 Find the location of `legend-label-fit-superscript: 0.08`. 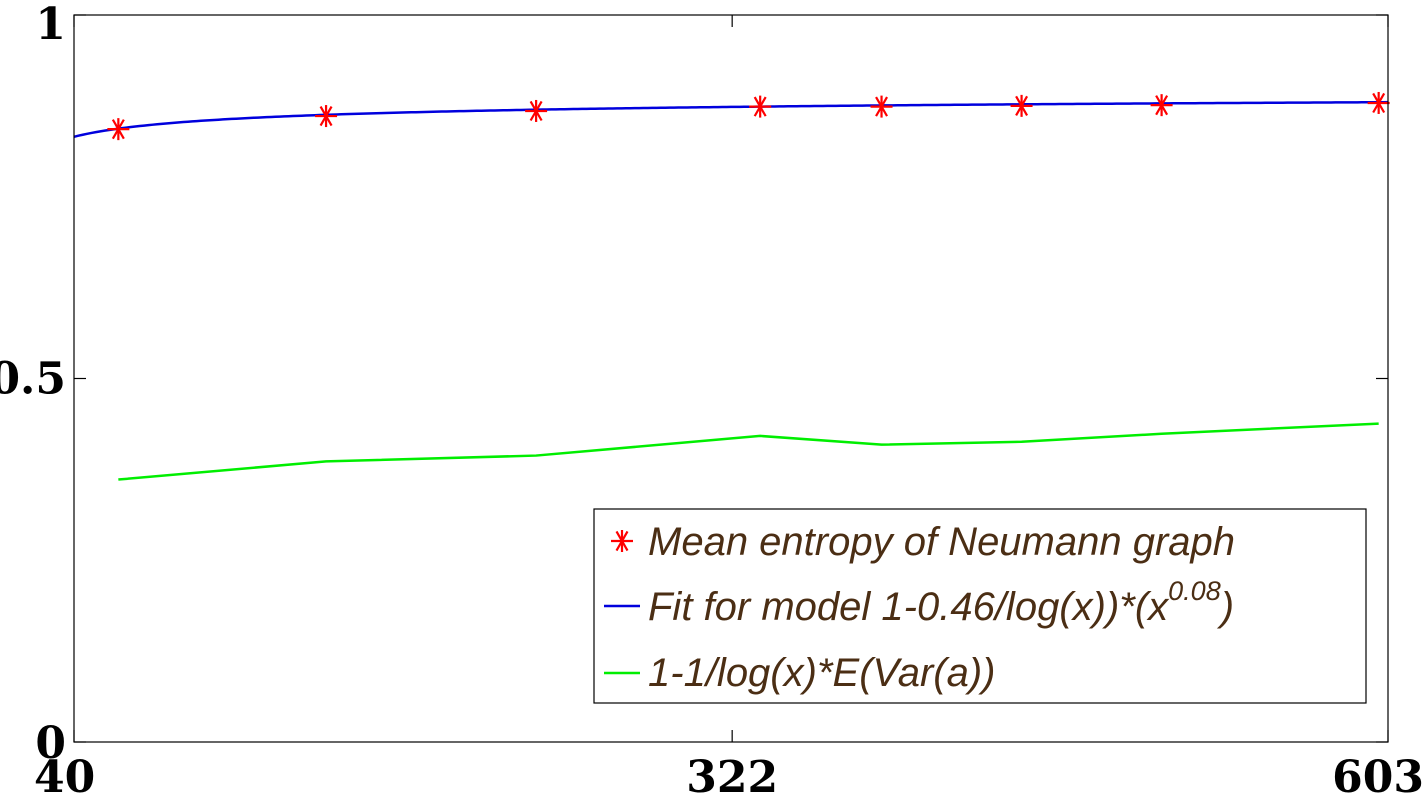

legend-label-fit-superscript: 0.08 is located at coordinates (1194, 591).